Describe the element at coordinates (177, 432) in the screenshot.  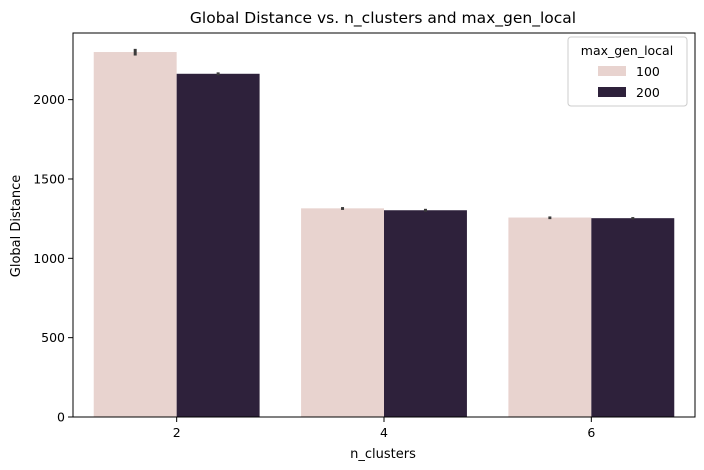
I see `x-tick-label: 2` at that location.